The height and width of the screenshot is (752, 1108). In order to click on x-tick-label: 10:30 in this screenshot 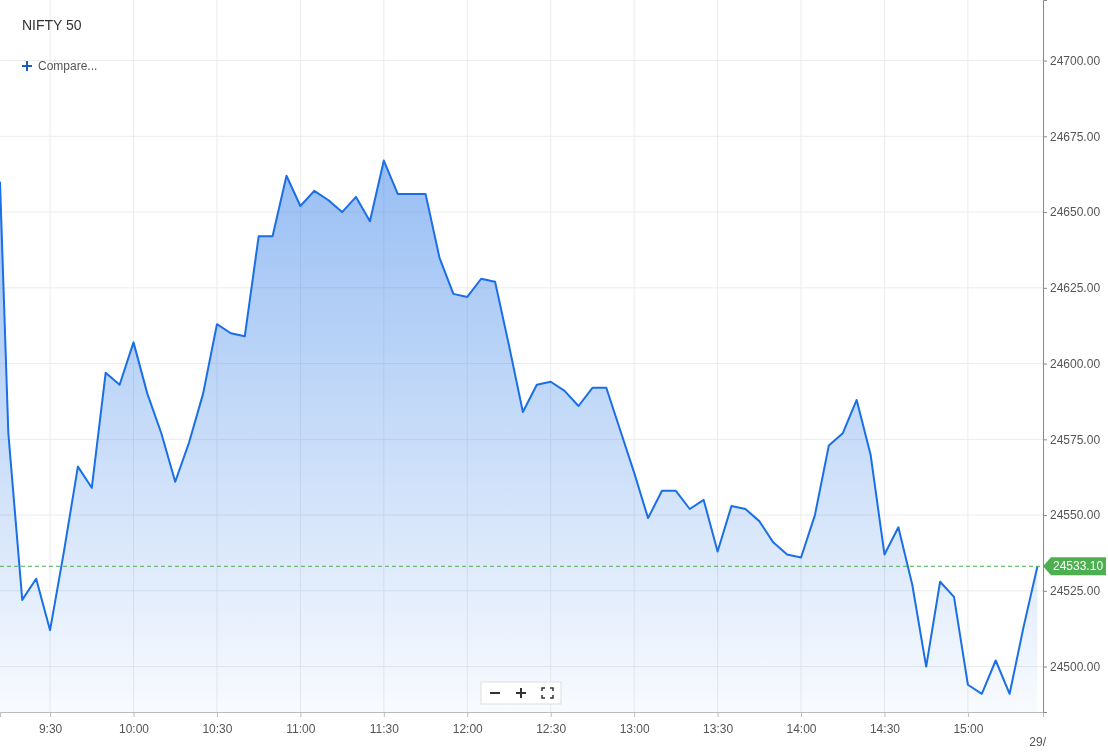, I will do `click(217, 729)`.